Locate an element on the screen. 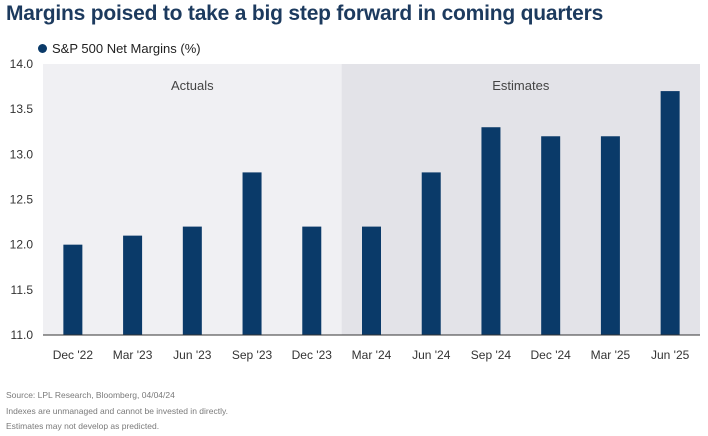  x-tick-label: Sep '24 is located at coordinates (491, 355).